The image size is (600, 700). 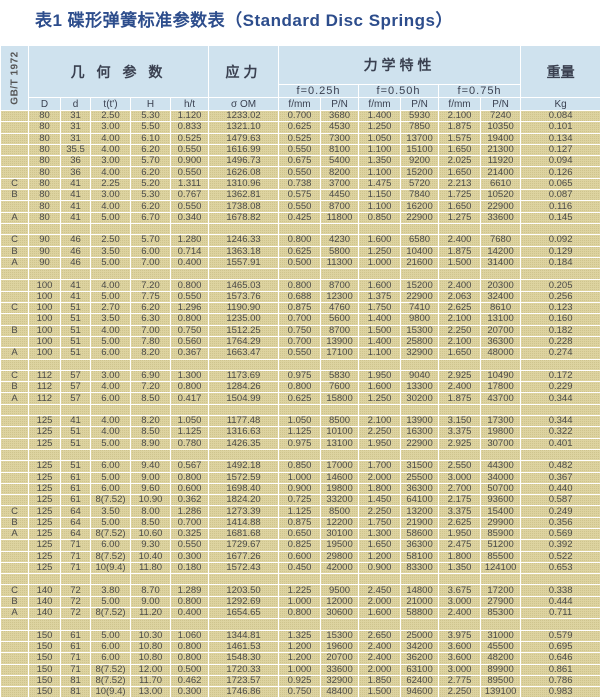 I want to click on h-t-ratio-cell: 0.367, so click(x=189, y=353).